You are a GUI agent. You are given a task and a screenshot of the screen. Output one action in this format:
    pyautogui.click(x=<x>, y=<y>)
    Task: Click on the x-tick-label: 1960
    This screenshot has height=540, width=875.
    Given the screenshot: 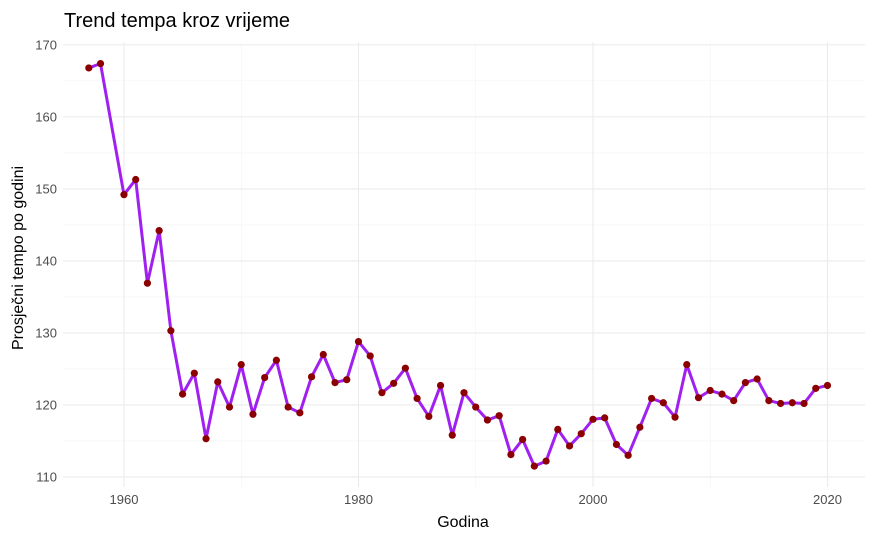 What is the action you would take?
    pyautogui.click(x=124, y=499)
    